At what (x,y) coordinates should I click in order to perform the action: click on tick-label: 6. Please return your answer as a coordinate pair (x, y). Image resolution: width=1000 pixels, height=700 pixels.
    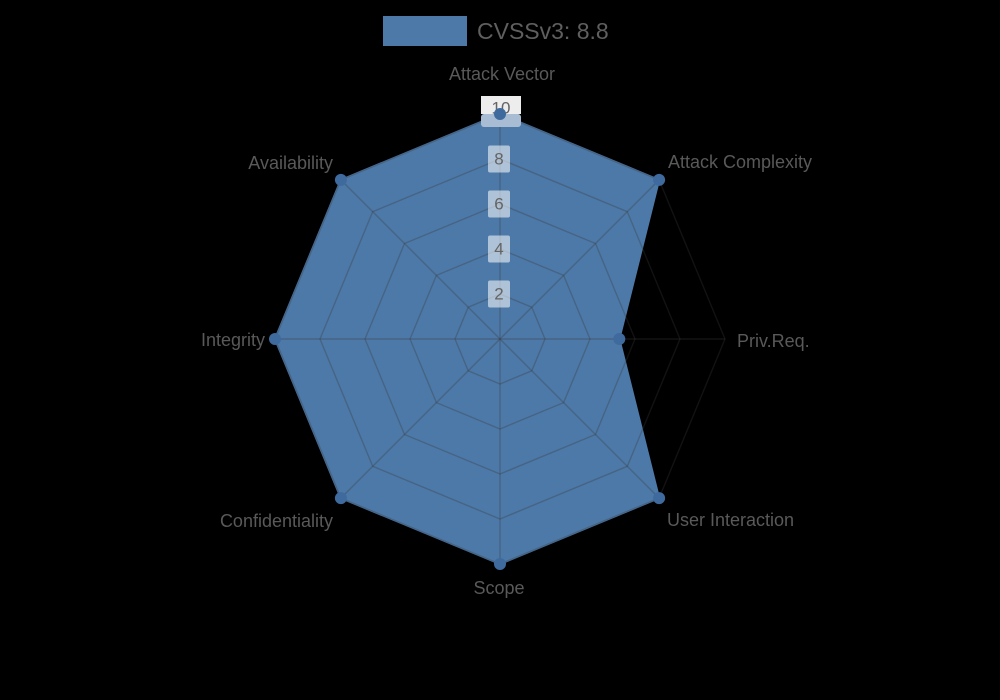
    Looking at the image, I should click on (498, 204).